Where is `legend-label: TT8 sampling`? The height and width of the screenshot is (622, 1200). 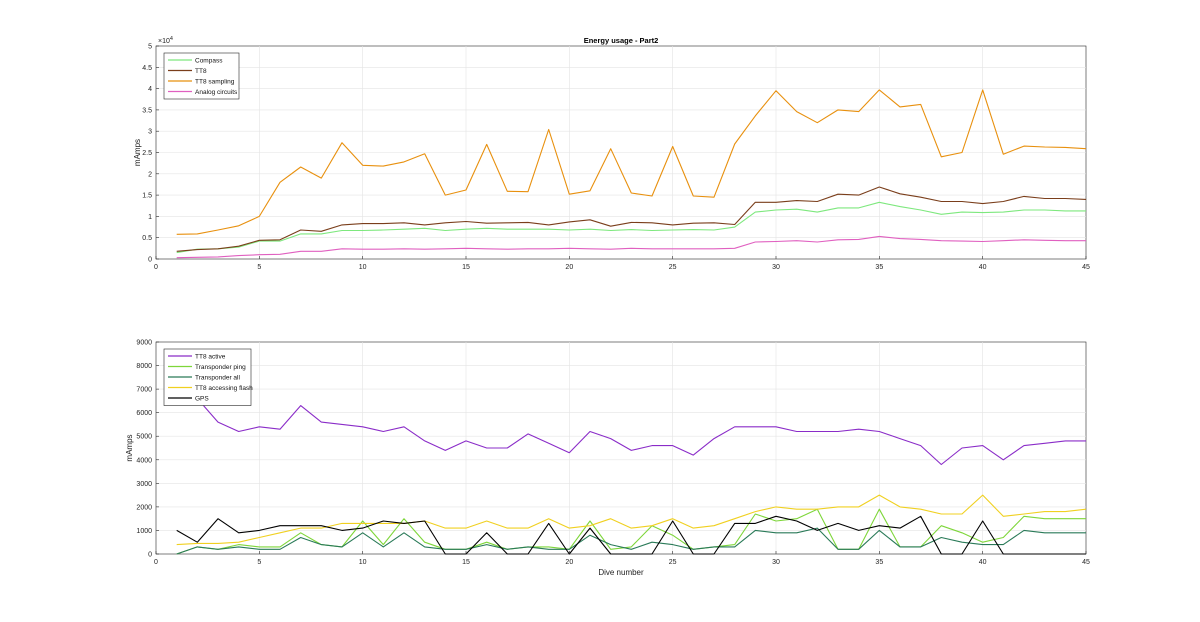
legend-label: TT8 sampling is located at coordinates (215, 81).